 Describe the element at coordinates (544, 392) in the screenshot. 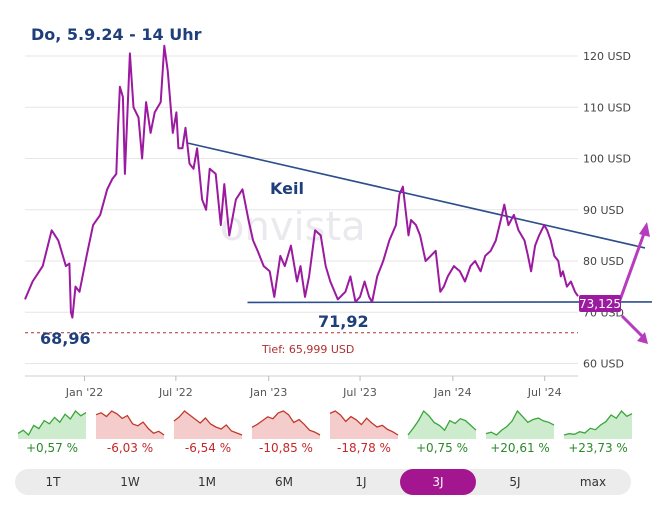

I see `x-tick-label: Jul '24` at that location.